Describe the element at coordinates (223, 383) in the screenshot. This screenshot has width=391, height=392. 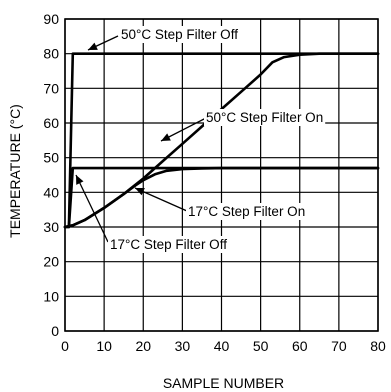
I see `x-axis-title: SAMPLE NUMBER` at that location.